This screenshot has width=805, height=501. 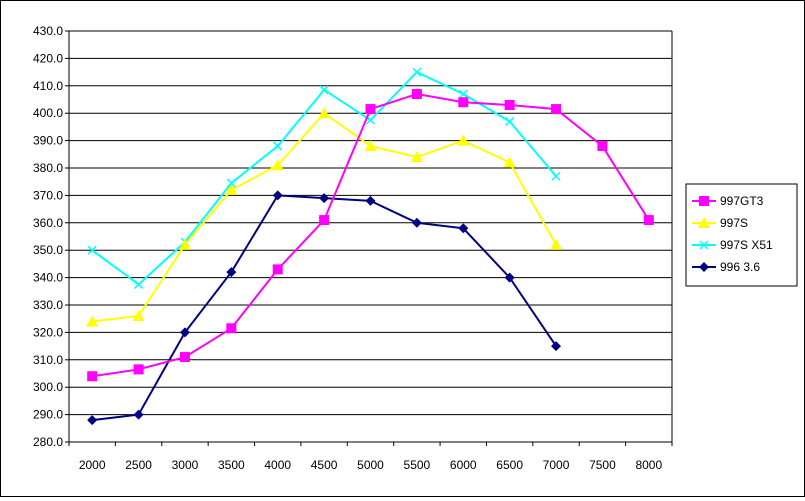 I want to click on legend-label: 996 3.6, so click(x=740, y=267).